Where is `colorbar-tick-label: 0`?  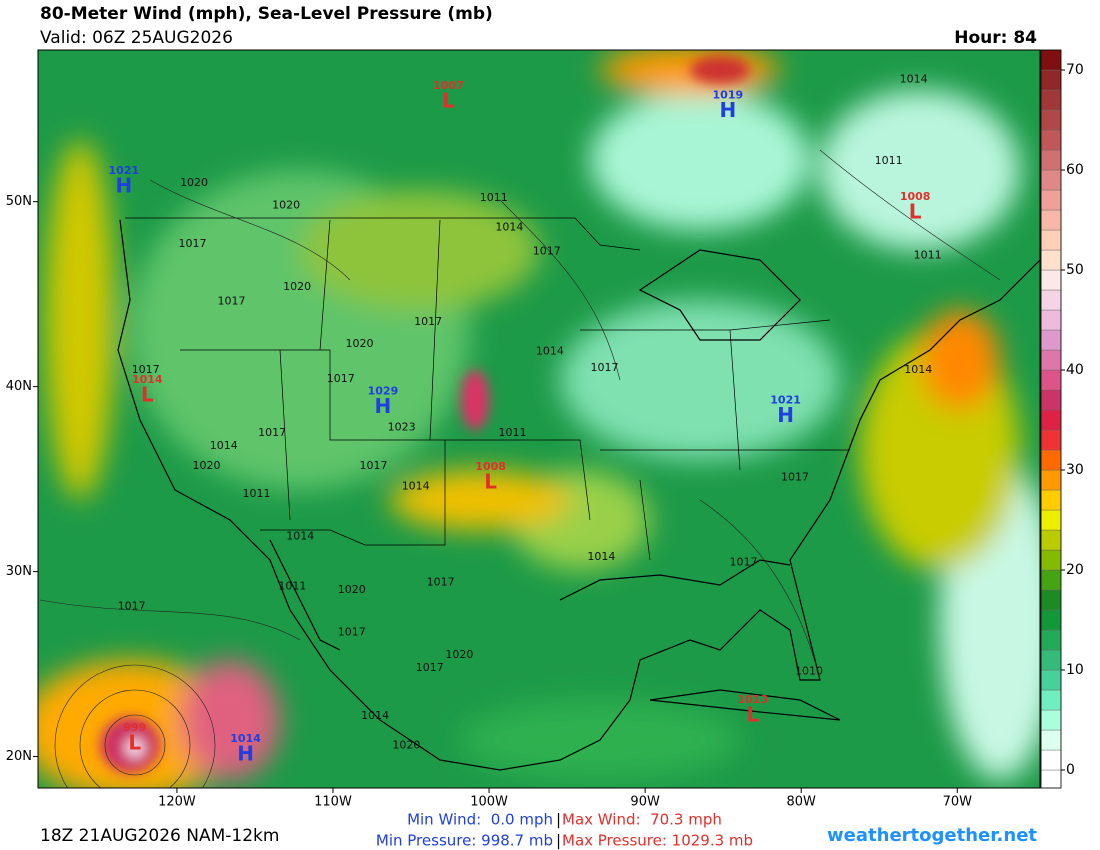 colorbar-tick-label: 0 is located at coordinates (1070, 770).